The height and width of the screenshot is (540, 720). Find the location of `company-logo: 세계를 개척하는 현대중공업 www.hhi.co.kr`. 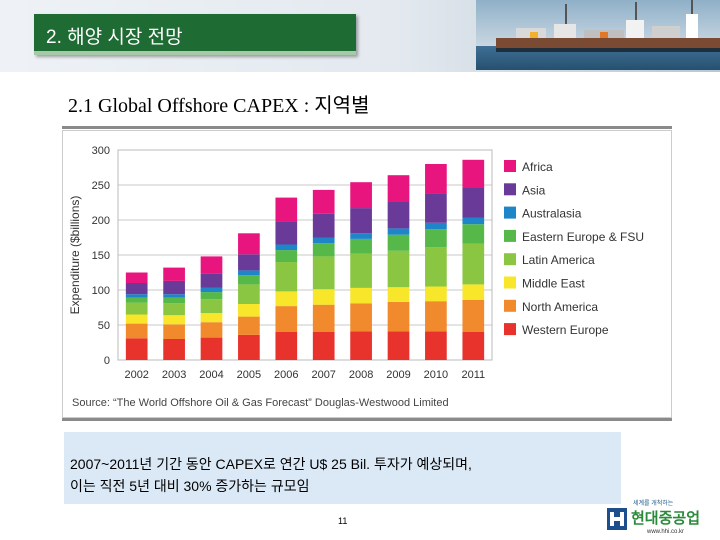

company-logo: 세계를 개척하는 현대중공업 www.hhi.co.kr is located at coordinates (661, 519).